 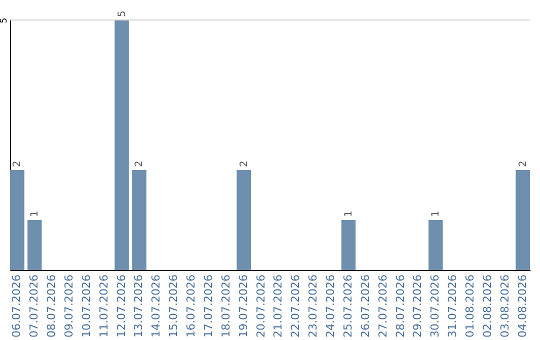 I want to click on x-tick-label: 13.07.2026, so click(x=139, y=306).